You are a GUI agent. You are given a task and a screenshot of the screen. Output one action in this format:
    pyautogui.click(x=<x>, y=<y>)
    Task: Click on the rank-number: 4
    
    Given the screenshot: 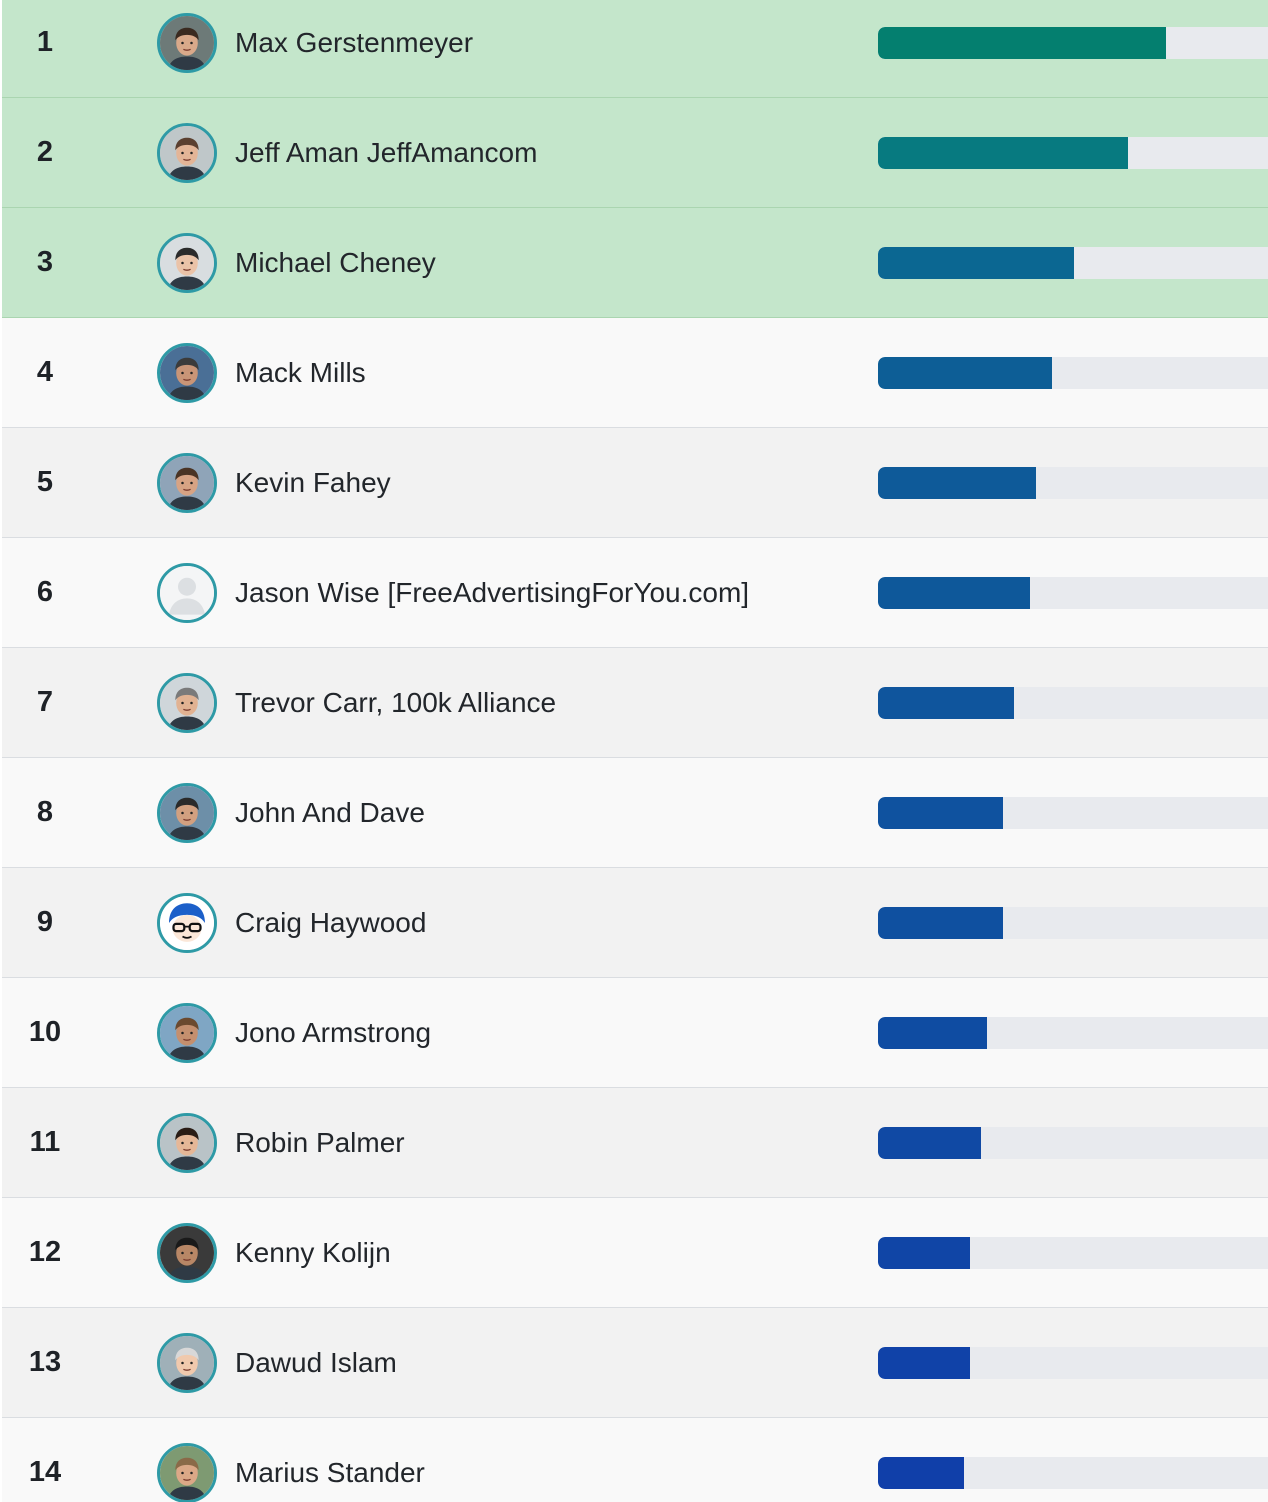 What is the action you would take?
    pyautogui.click(x=45, y=372)
    